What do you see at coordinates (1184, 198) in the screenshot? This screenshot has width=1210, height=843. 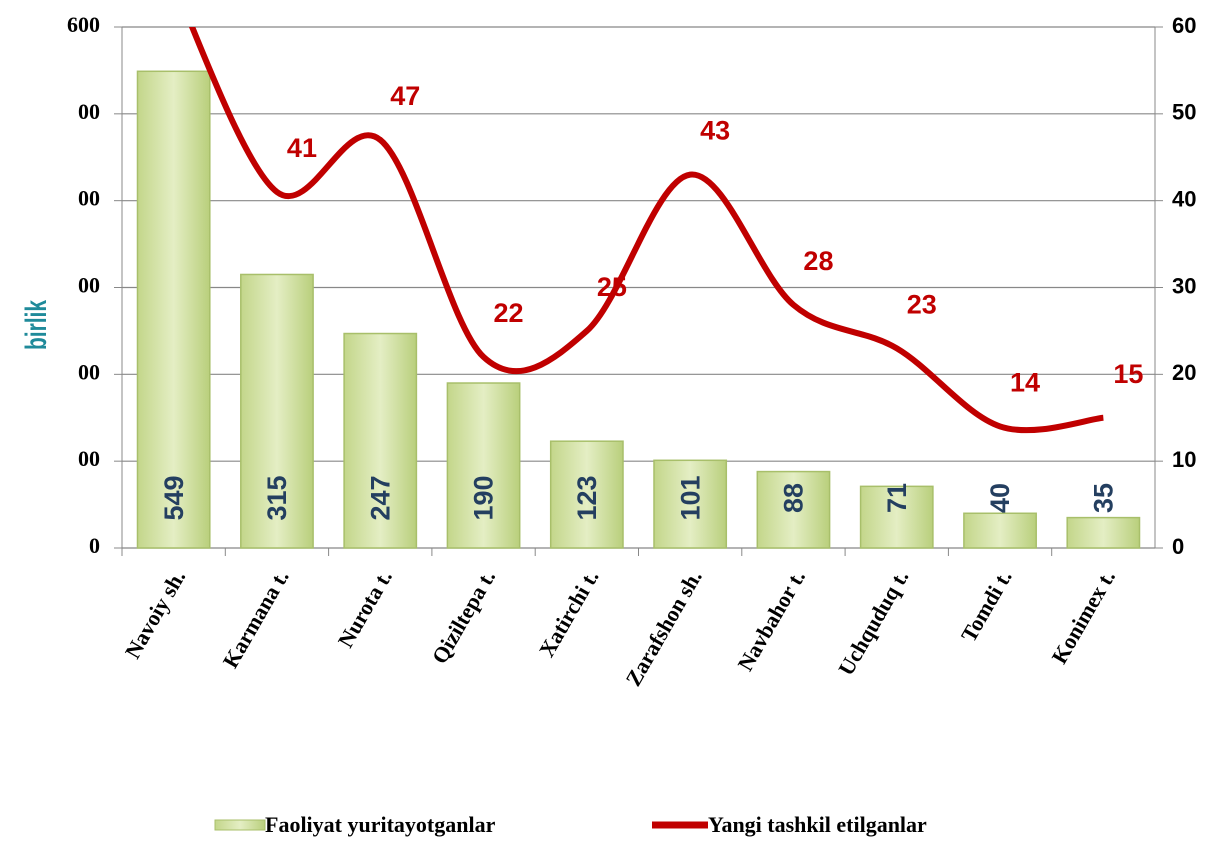 I see `y2-tick-label: 40` at bounding box center [1184, 198].